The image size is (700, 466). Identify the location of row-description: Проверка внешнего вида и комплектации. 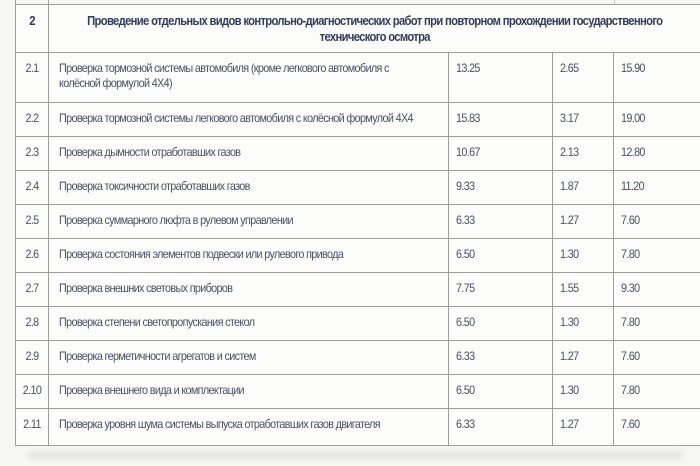
(152, 390).